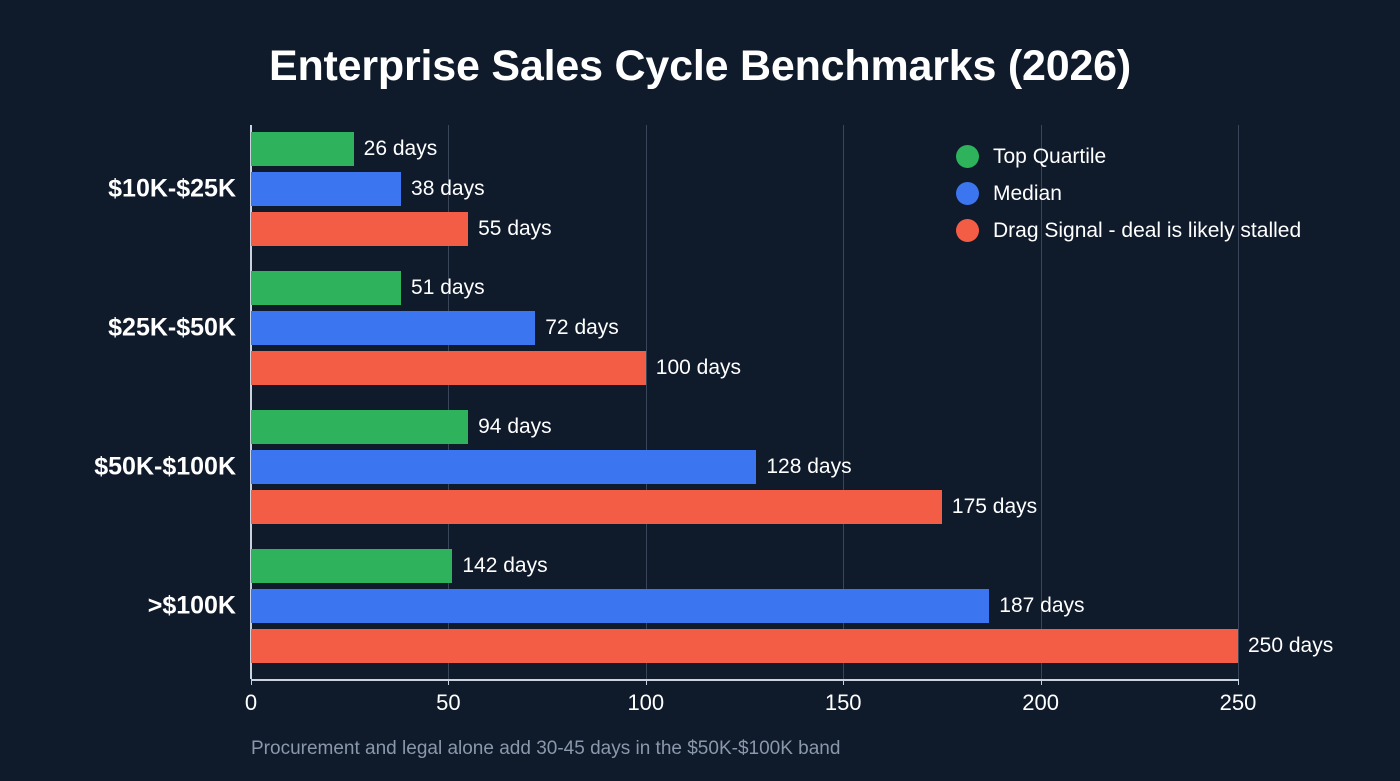  I want to click on x-axis-tick-label: 250, so click(1238, 702).